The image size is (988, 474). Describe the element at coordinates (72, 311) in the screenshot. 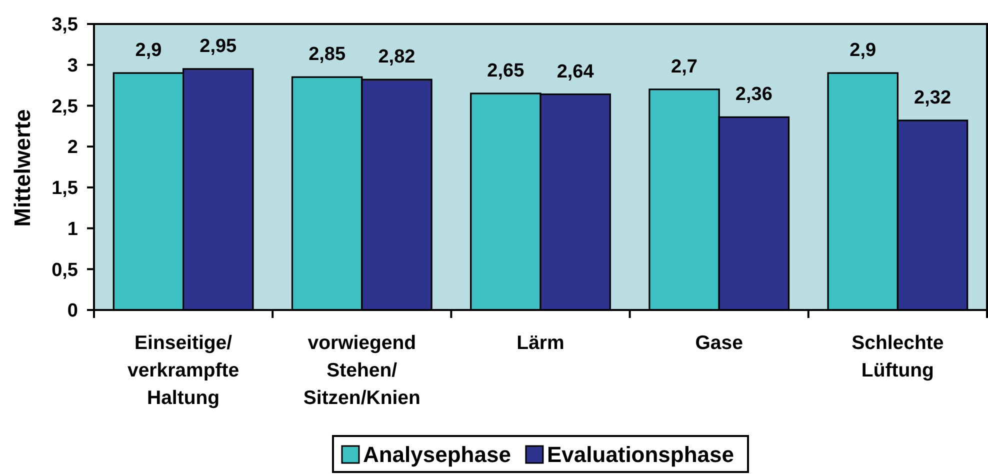

I see `y-tick-label: 0` at that location.